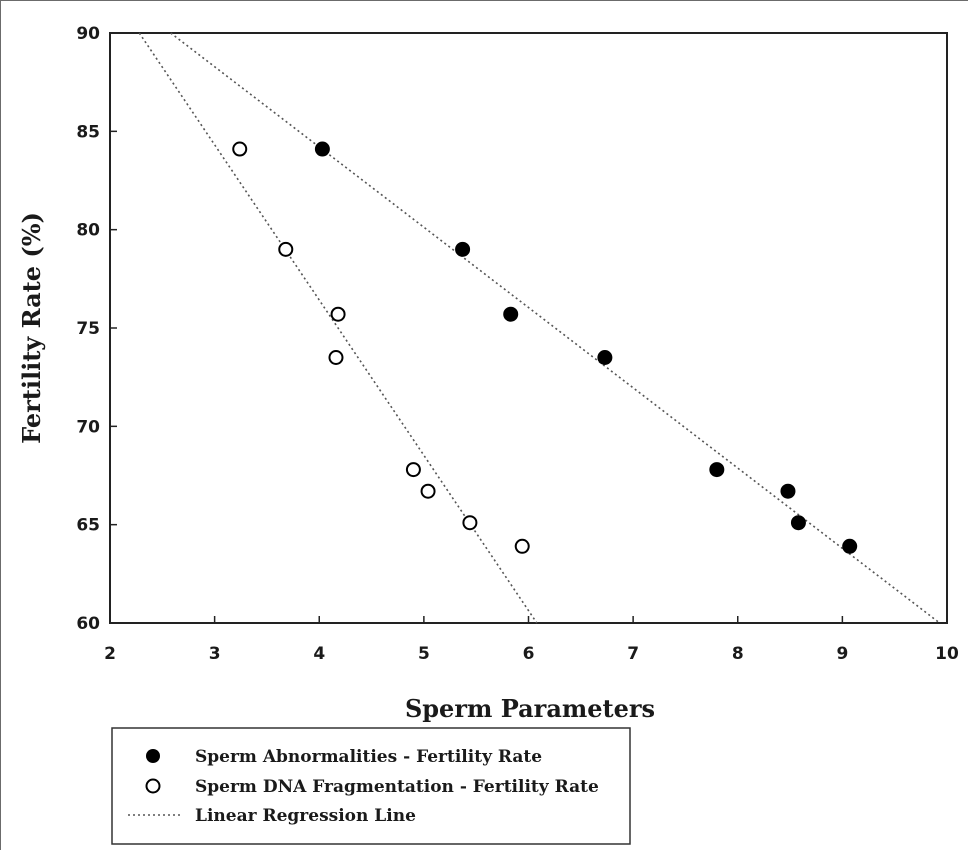  I want to click on x-tick-label-9: 9, so click(842, 654).